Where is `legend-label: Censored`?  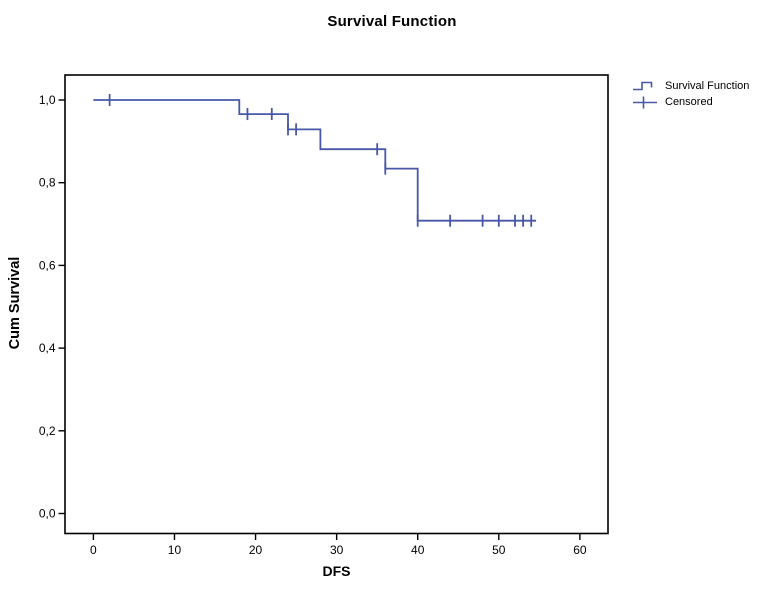
legend-label: Censored is located at coordinates (689, 101).